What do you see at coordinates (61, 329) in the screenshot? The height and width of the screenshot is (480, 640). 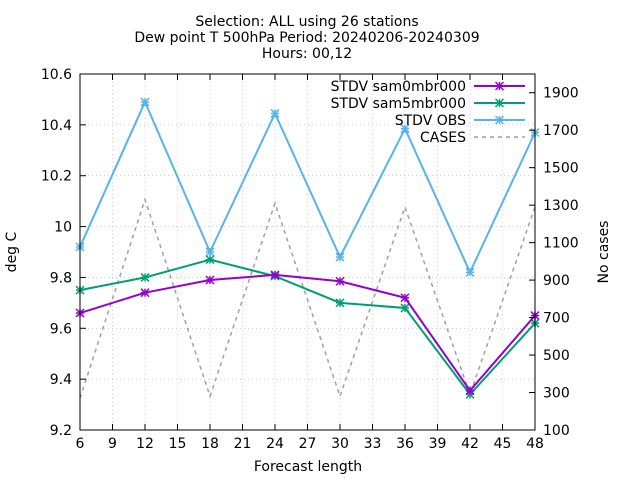 I see `y-tick-label: 9.6` at bounding box center [61, 329].